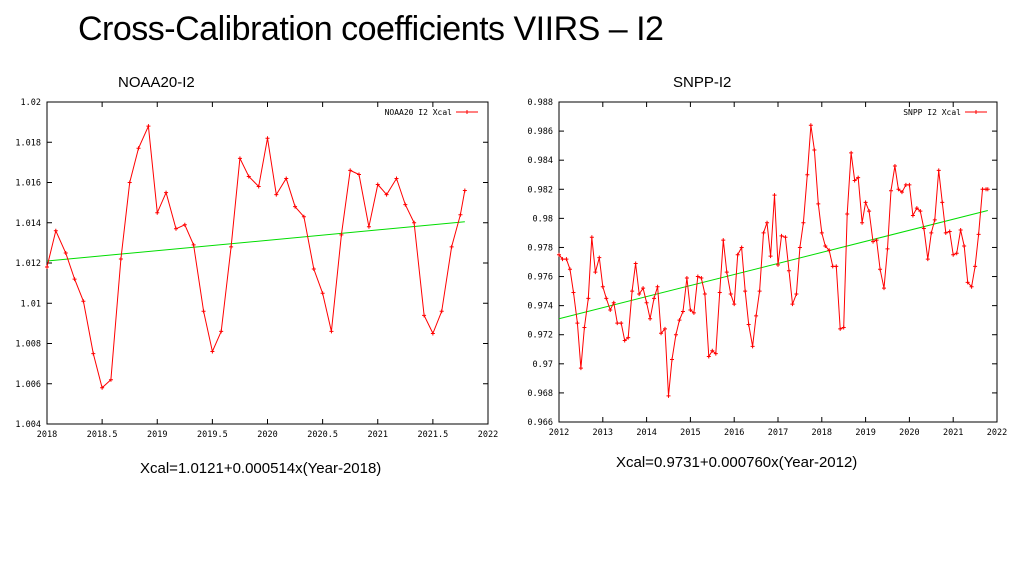 The width and height of the screenshot is (1024, 576). What do you see at coordinates (540, 423) in the screenshot?
I see `y-tick-label: 0.966` at bounding box center [540, 423].